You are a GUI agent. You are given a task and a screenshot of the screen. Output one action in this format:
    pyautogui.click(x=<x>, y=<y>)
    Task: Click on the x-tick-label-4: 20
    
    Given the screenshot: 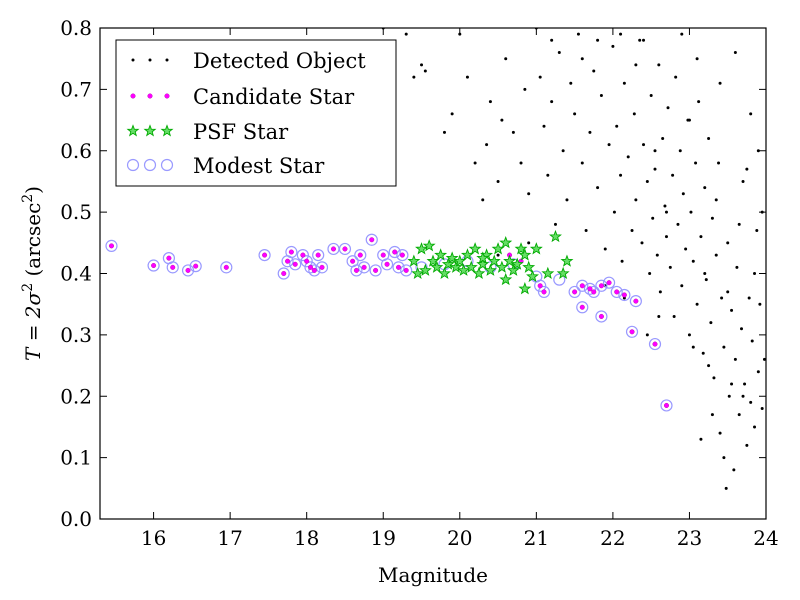 What is the action you would take?
    pyautogui.click(x=459, y=538)
    